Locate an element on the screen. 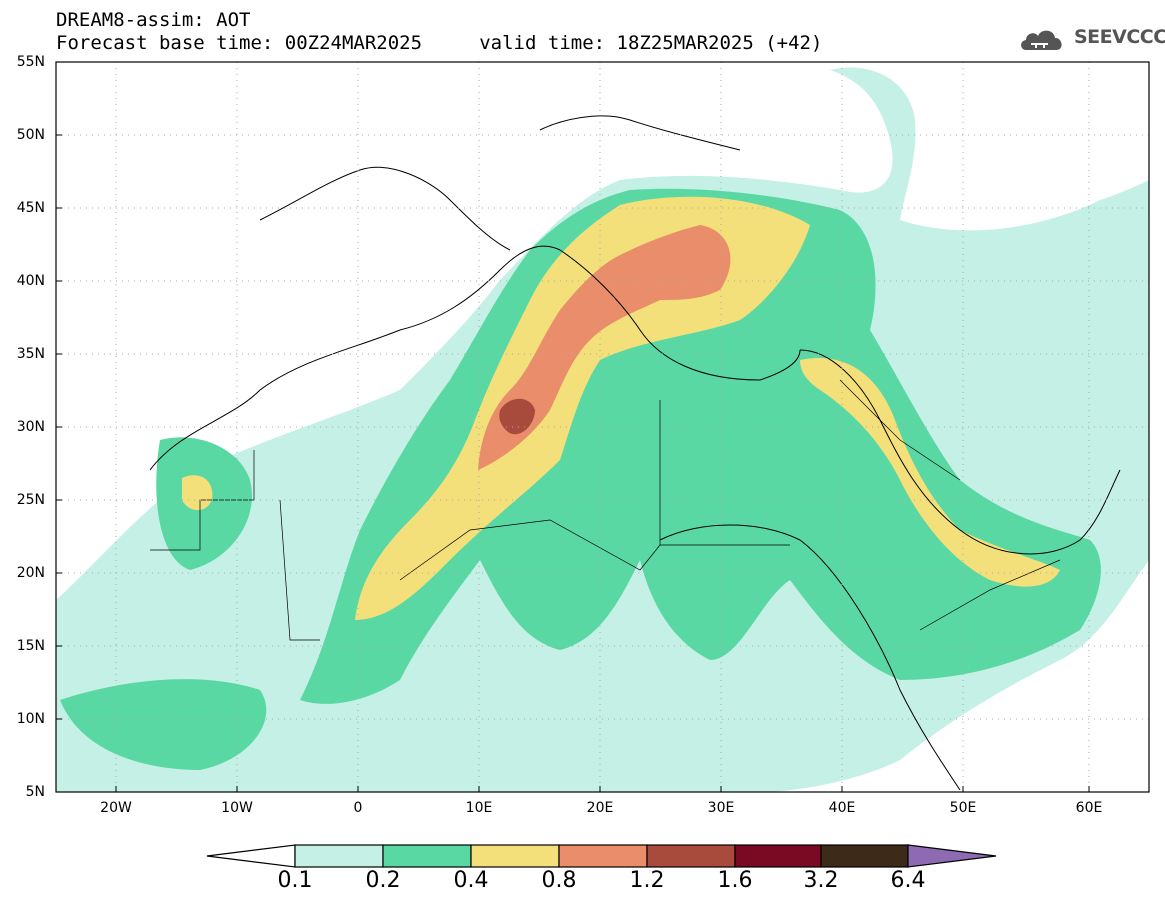 Image resolution: width=1165 pixels, height=905 pixels. colorbar-label: 0.2 is located at coordinates (383, 880).